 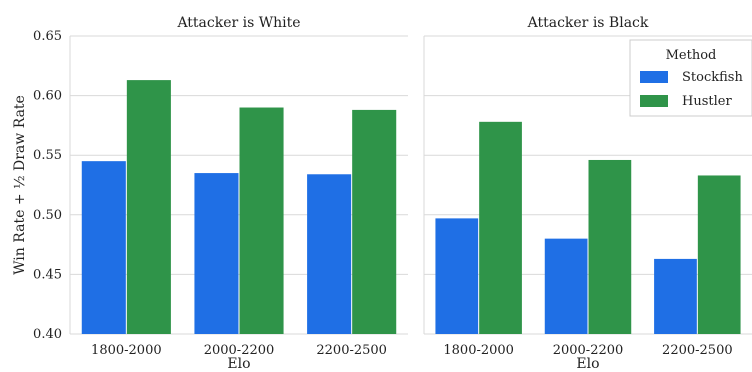 I want to click on y-axis-label: Win Rate + ½ Draw Rate, so click(x=20, y=185).